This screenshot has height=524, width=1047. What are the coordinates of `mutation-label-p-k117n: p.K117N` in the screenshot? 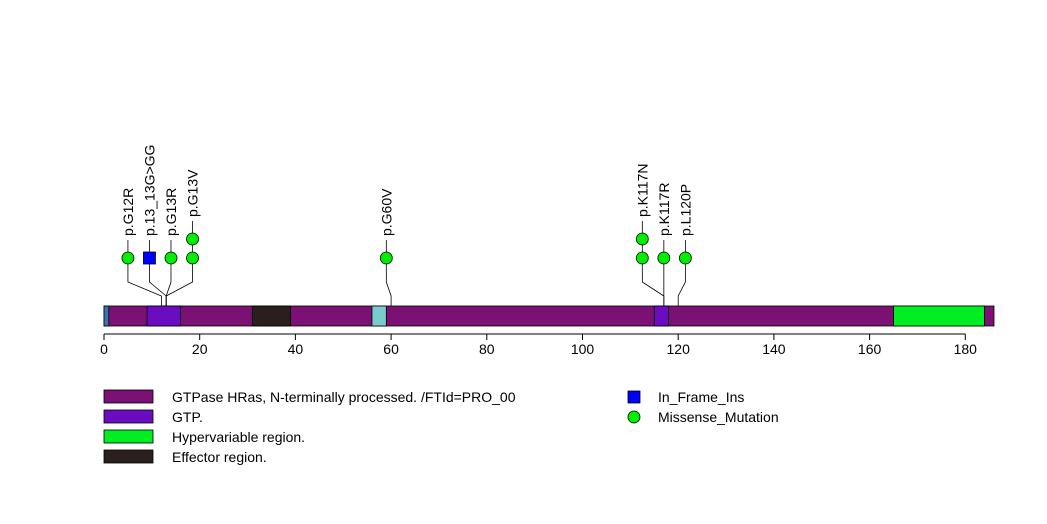 It's located at (642, 190).